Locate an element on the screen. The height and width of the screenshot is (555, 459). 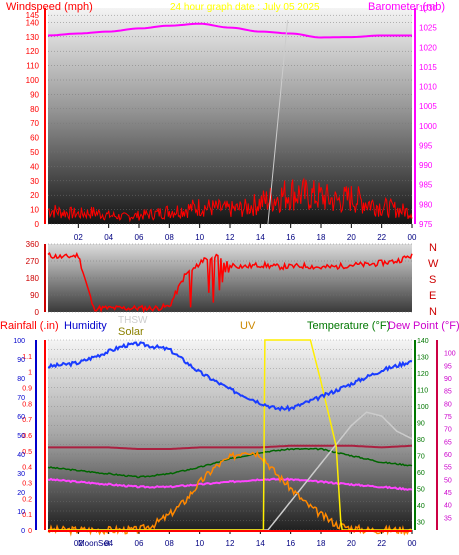
dewpoint-tick-label: 100 is located at coordinates (450, 354).